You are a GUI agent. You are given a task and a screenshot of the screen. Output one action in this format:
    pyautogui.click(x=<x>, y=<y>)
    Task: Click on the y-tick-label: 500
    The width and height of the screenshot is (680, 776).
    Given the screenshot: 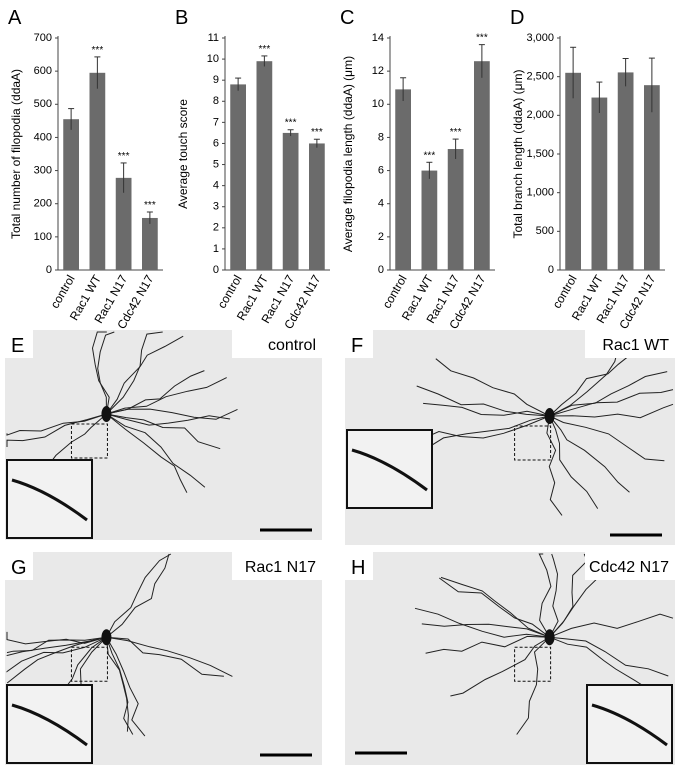 What is the action you would take?
    pyautogui.click(x=43, y=104)
    